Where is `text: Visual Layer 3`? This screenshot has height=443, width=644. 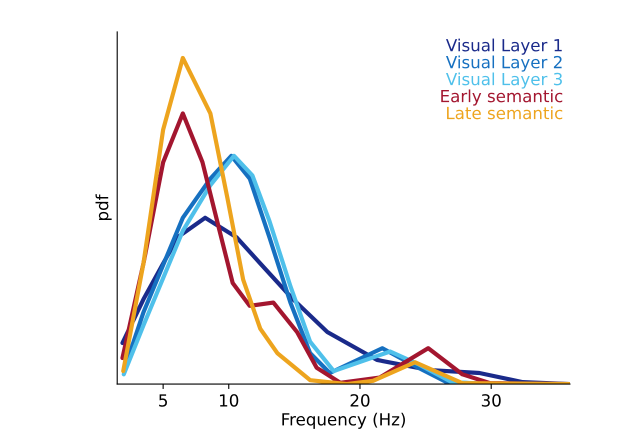 text: Visual Layer 3 is located at coordinates (504, 80).